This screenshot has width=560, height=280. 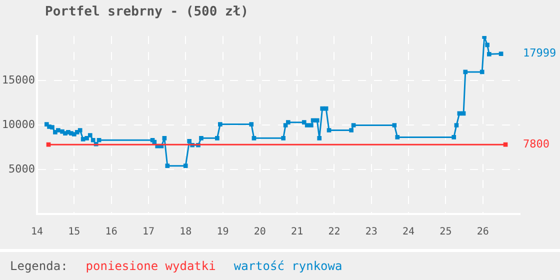 I want to click on data-label: 7800, so click(x=536, y=143).